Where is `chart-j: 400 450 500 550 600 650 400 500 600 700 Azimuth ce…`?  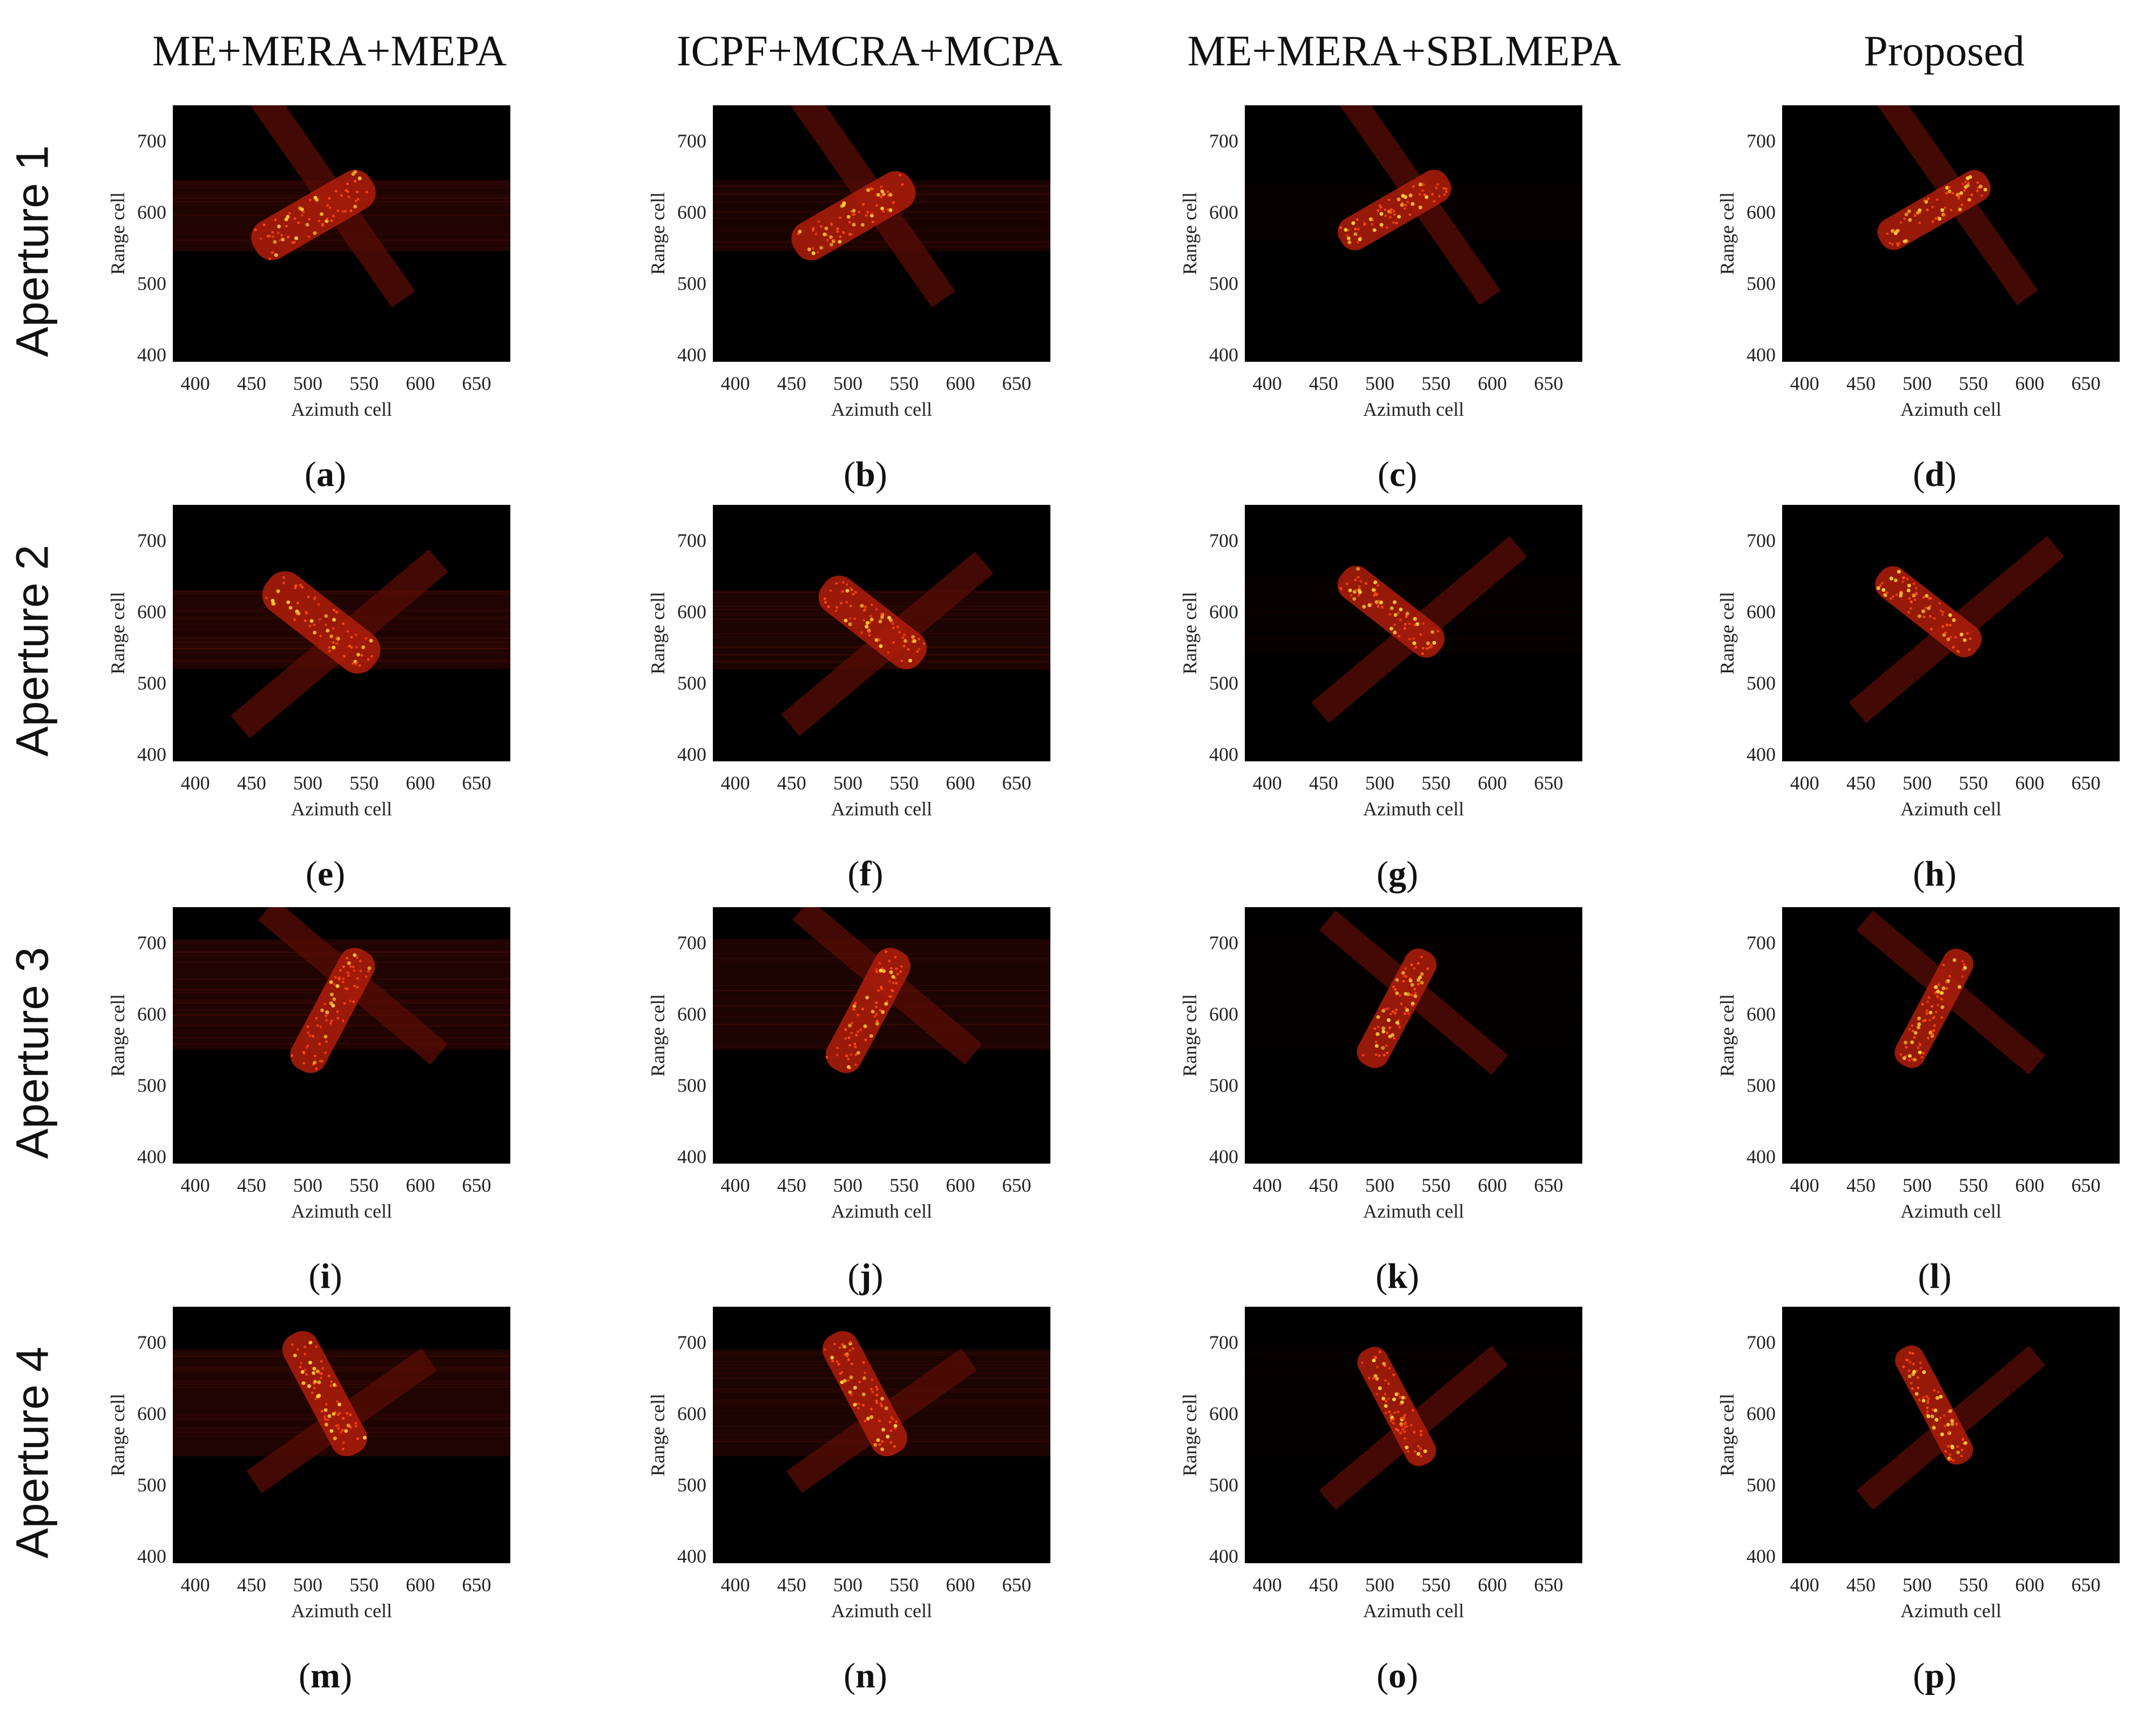
chart-j: 400 450 500 550 600 650 400 500 600 700 Azimuth ce… is located at coordinates (848, 1101).